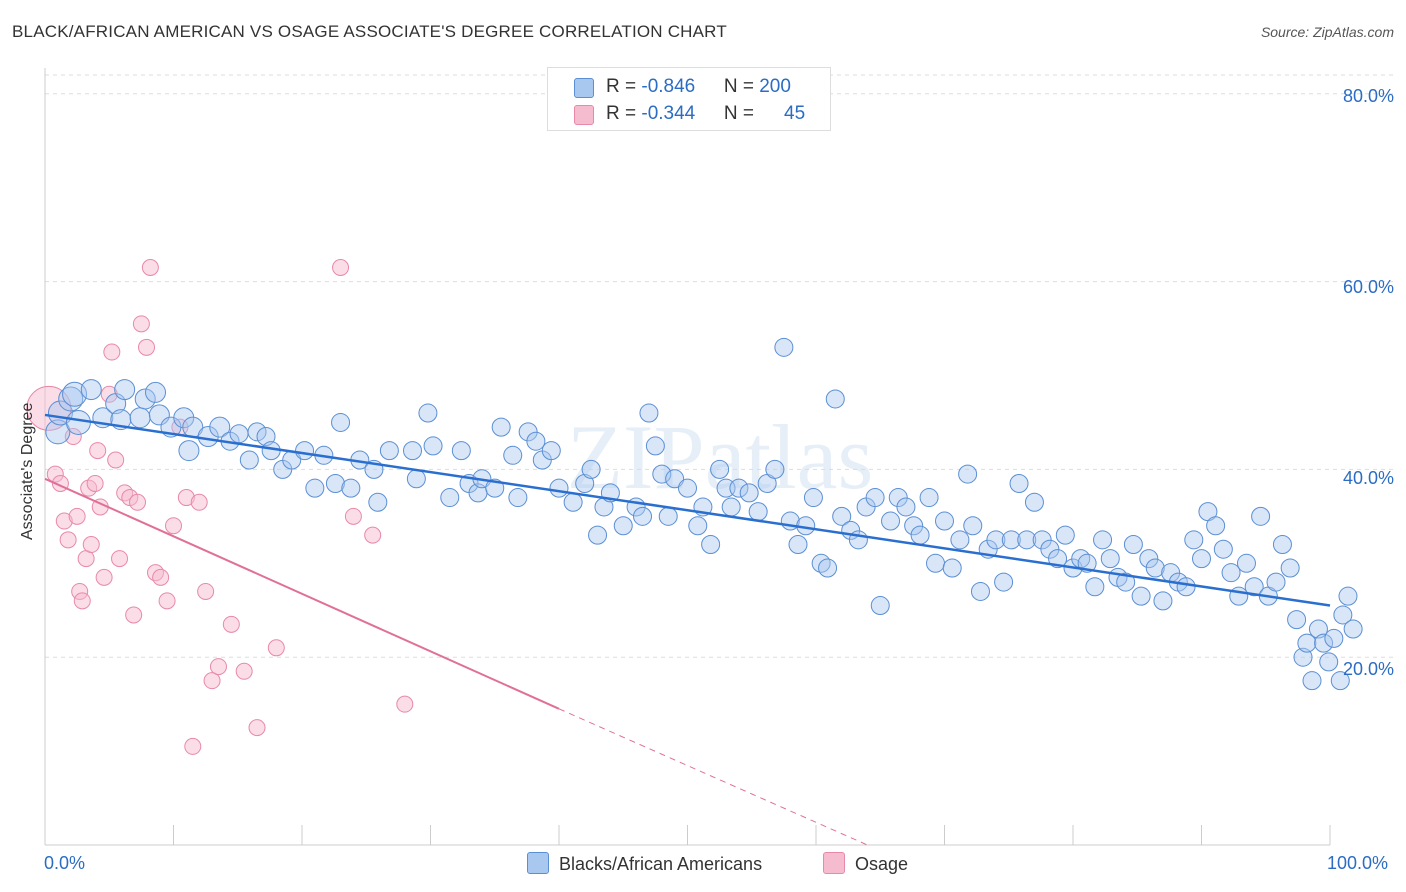  I want to click on legend-swatch-blue, so click(538, 863).